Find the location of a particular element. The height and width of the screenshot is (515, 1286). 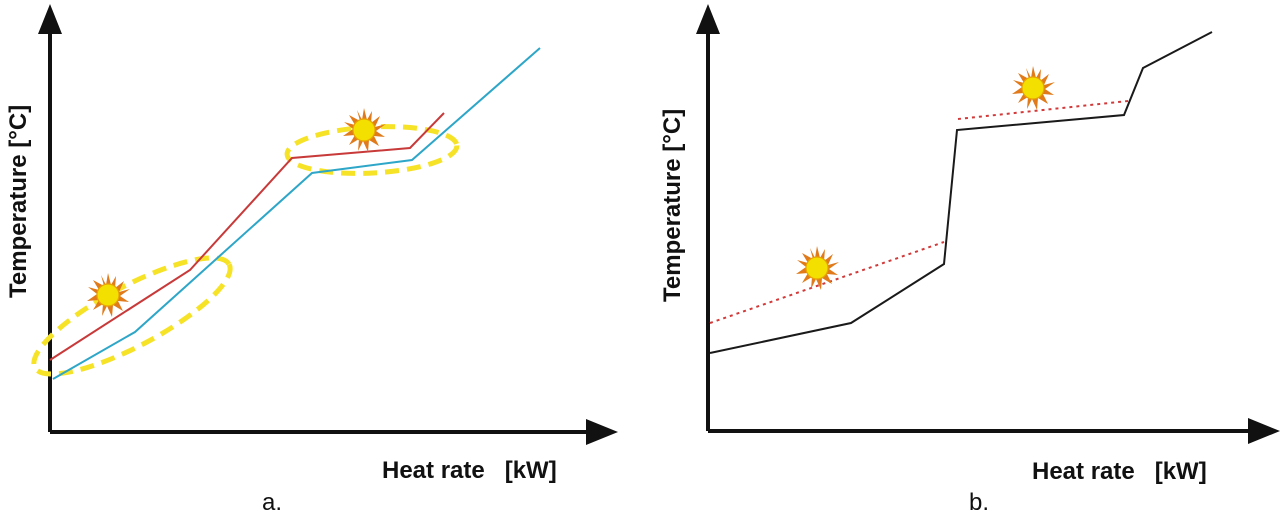

panel-b-x-axis-title: Heat rate [kW] is located at coordinates (1119, 471).